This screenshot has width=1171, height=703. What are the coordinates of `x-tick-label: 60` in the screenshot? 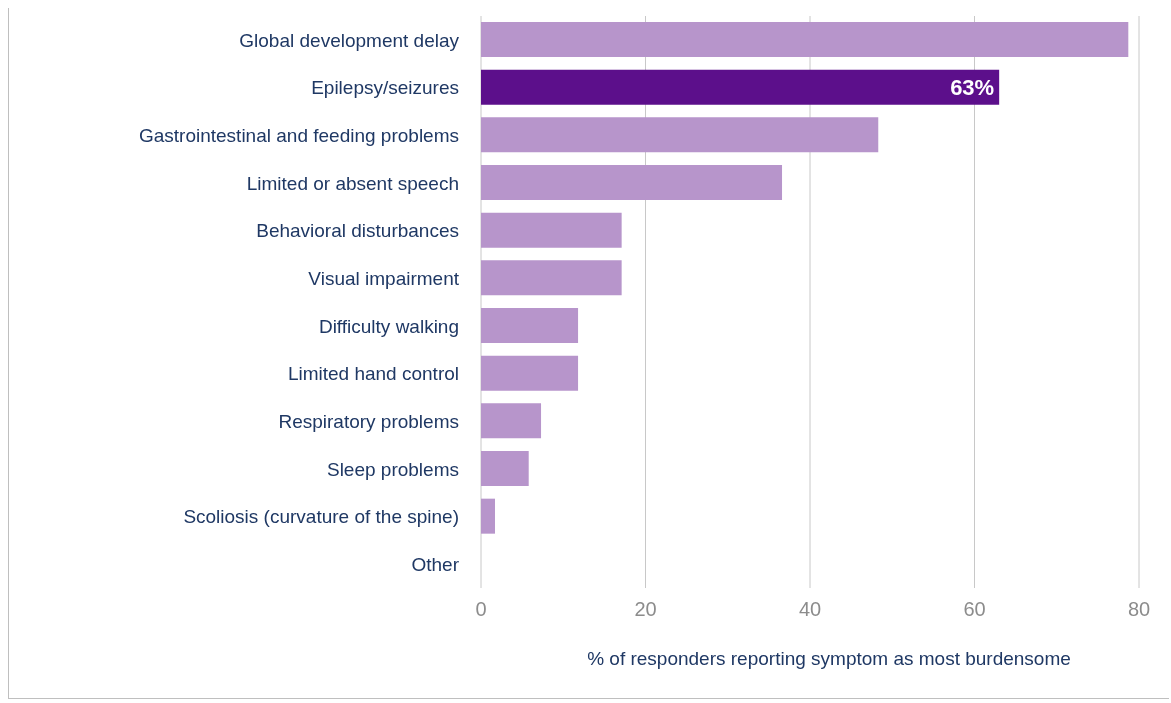 It's located at (974, 609).